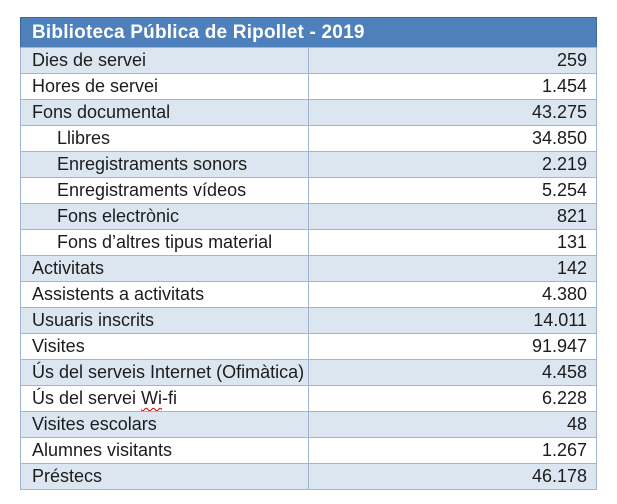 This screenshot has height=504, width=617. I want to click on row-label: Assistents a activitats, so click(164, 294).